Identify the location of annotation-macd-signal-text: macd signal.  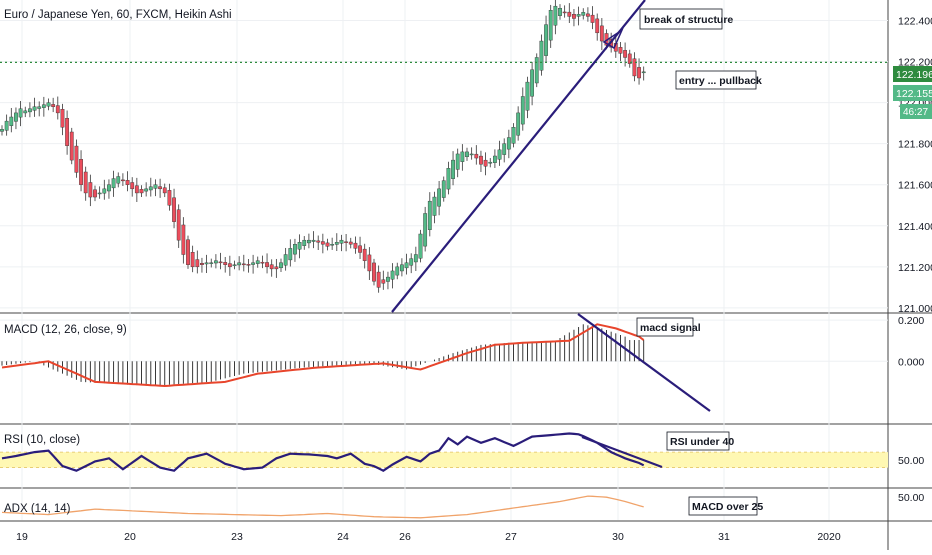
(670, 328).